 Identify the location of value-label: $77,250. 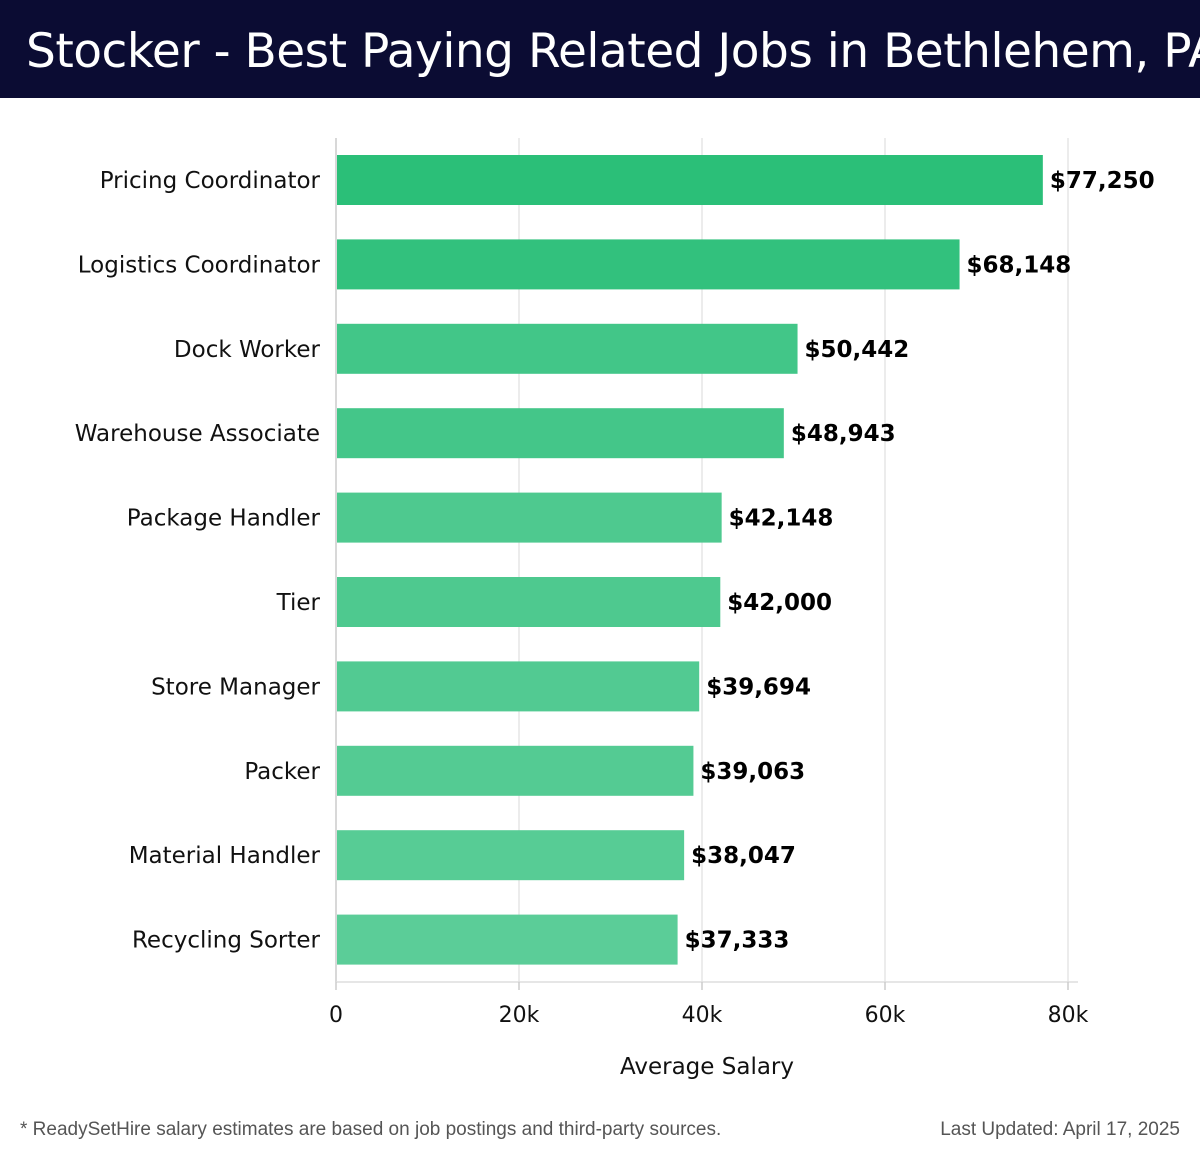
(1102, 181).